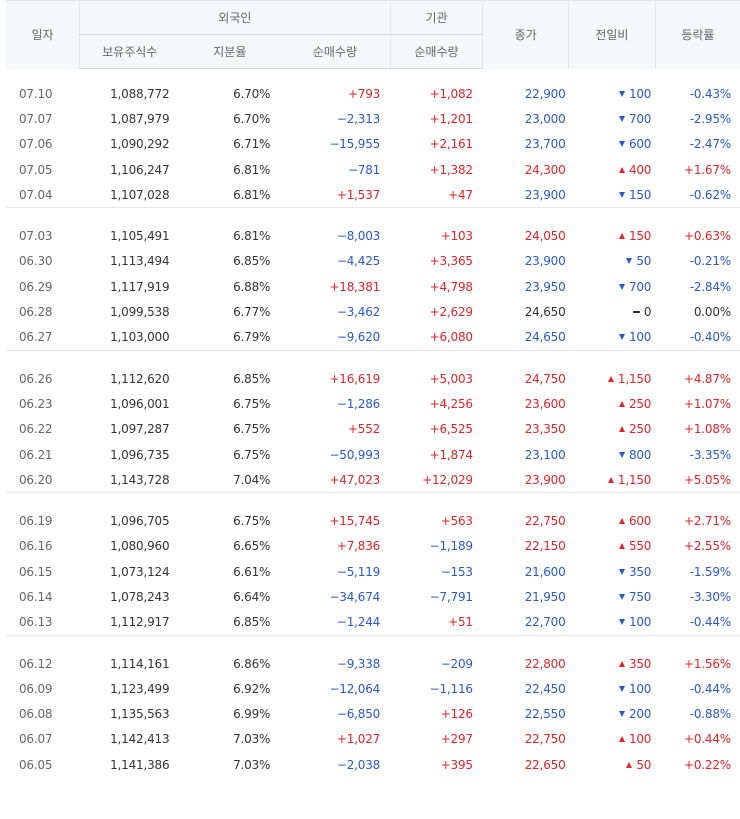 The width and height of the screenshot is (740, 819). I want to click on rate-cell: +4.87%, so click(707, 378).